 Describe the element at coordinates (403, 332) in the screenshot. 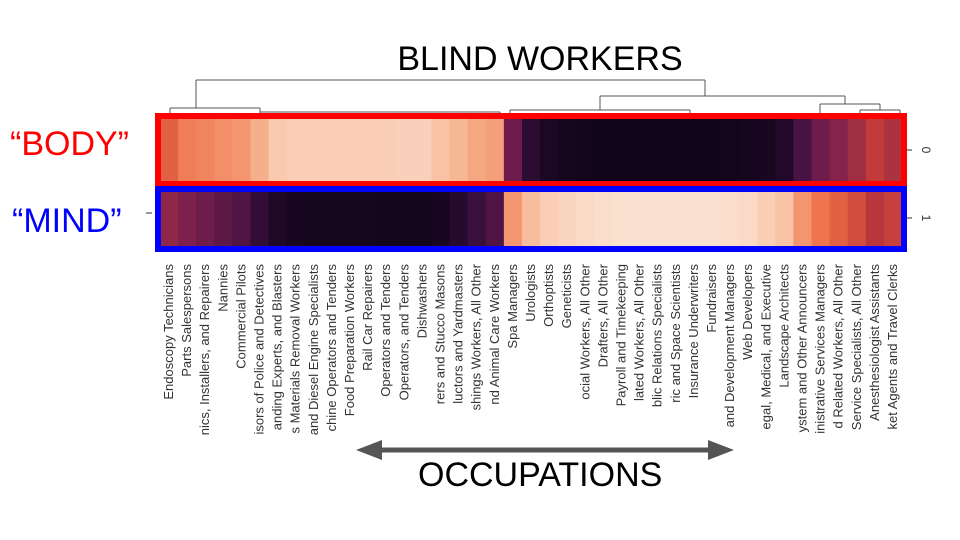

I see `column-label: Operators, and Tenders` at that location.